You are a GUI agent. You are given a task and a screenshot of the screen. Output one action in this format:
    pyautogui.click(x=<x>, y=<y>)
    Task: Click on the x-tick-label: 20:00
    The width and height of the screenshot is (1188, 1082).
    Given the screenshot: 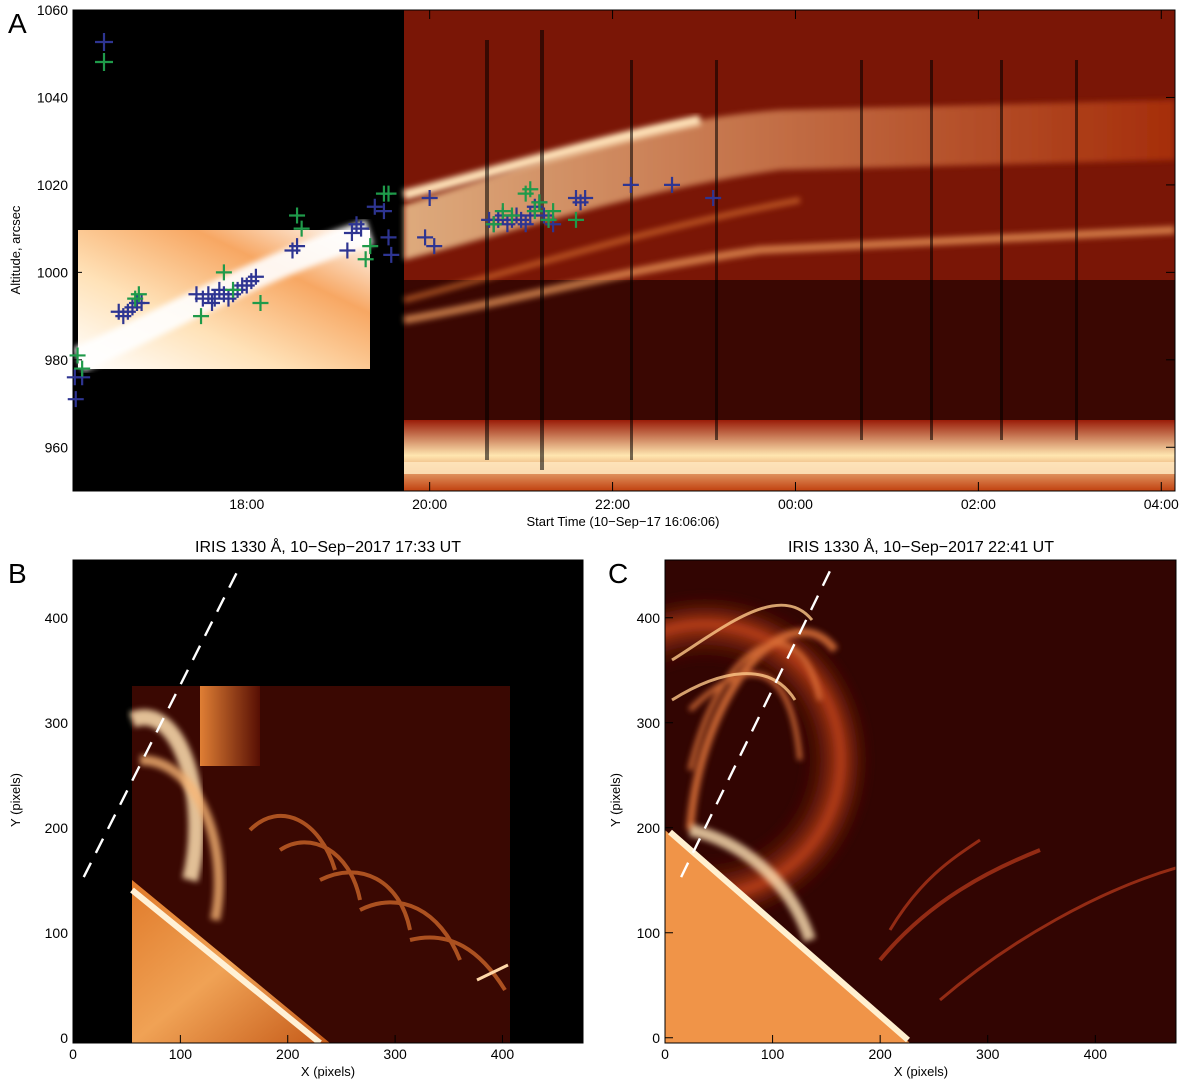 What is the action you would take?
    pyautogui.click(x=429, y=504)
    